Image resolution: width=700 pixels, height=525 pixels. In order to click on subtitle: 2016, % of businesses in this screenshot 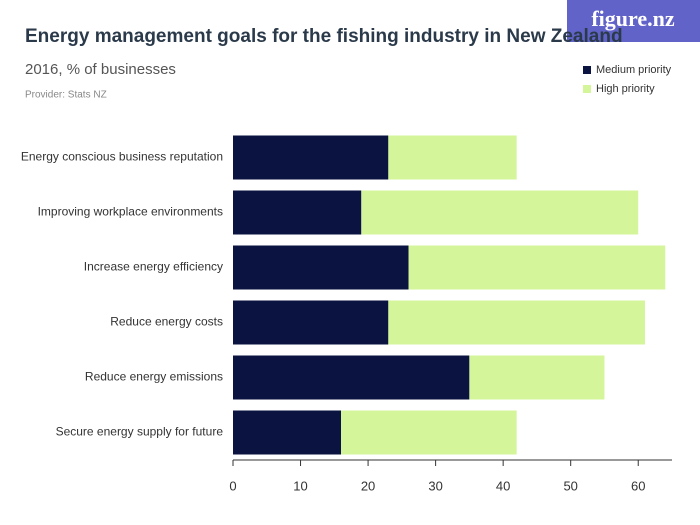, I will do `click(100, 69)`.